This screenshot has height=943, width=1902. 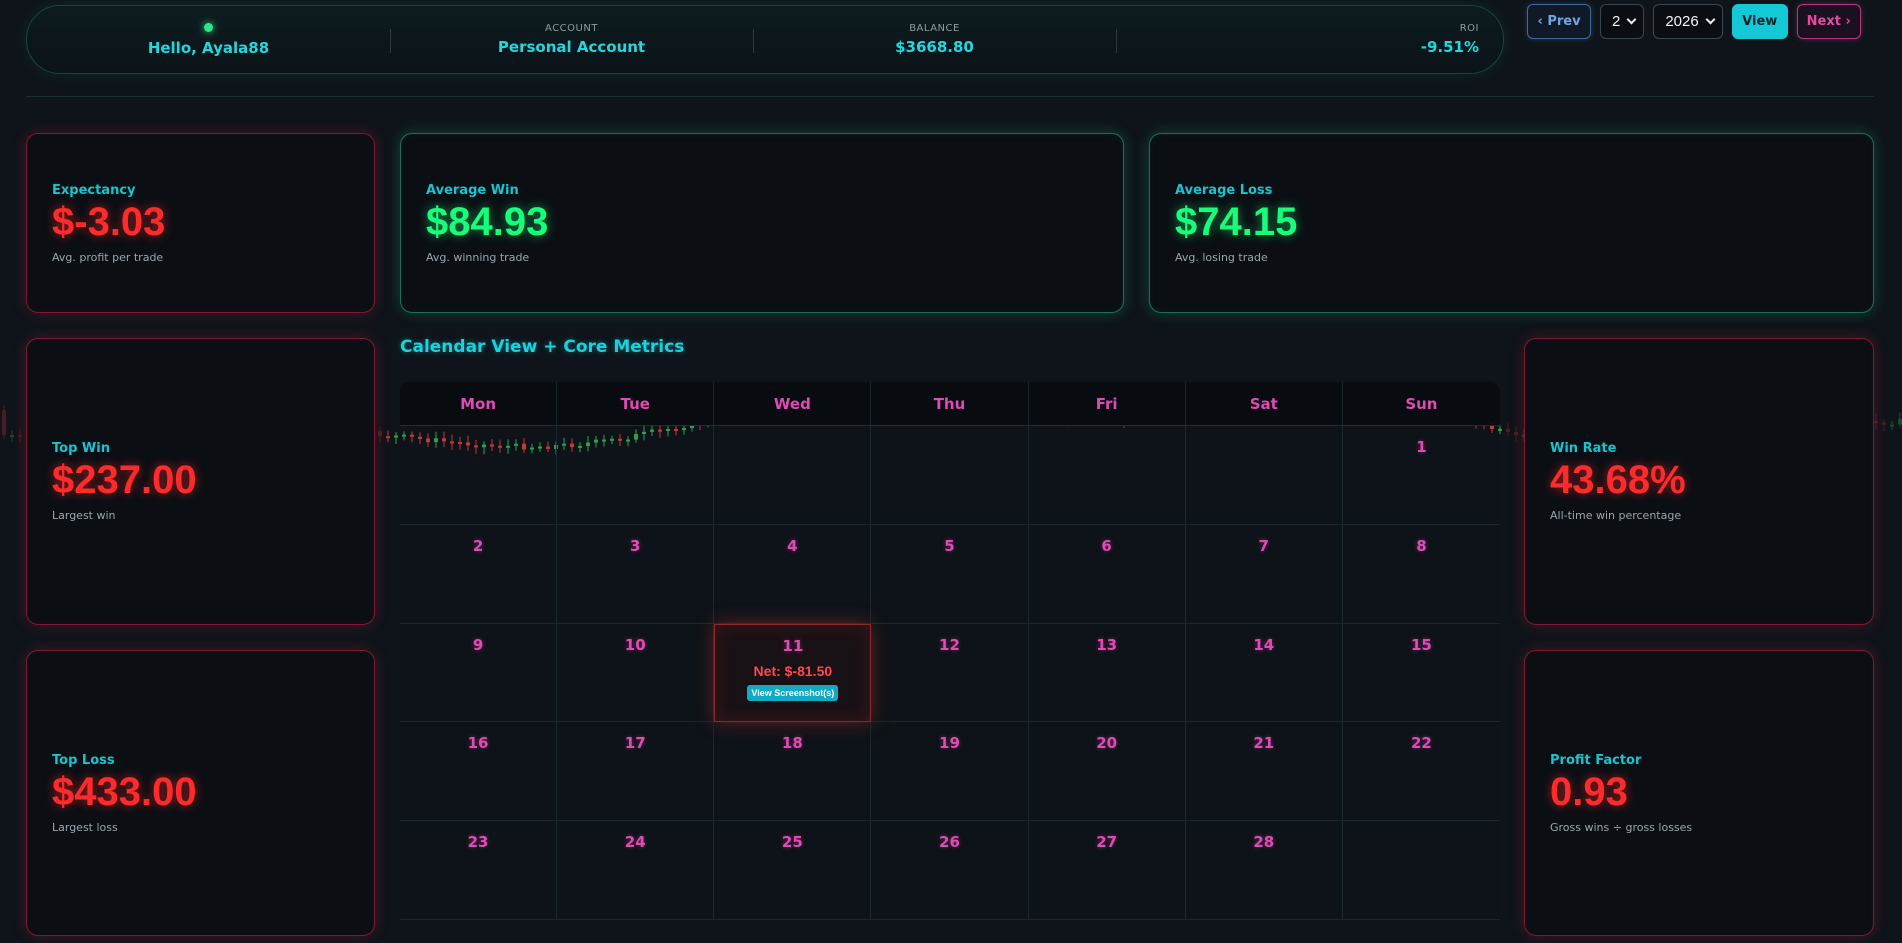 I want to click on calendar-day-23: 23, so click(x=479, y=870).